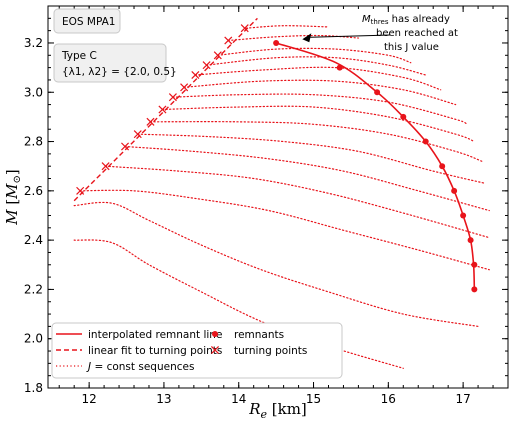  What do you see at coordinates (215, 334) in the screenshot?
I see `legend-swatch-dot` at bounding box center [215, 334].